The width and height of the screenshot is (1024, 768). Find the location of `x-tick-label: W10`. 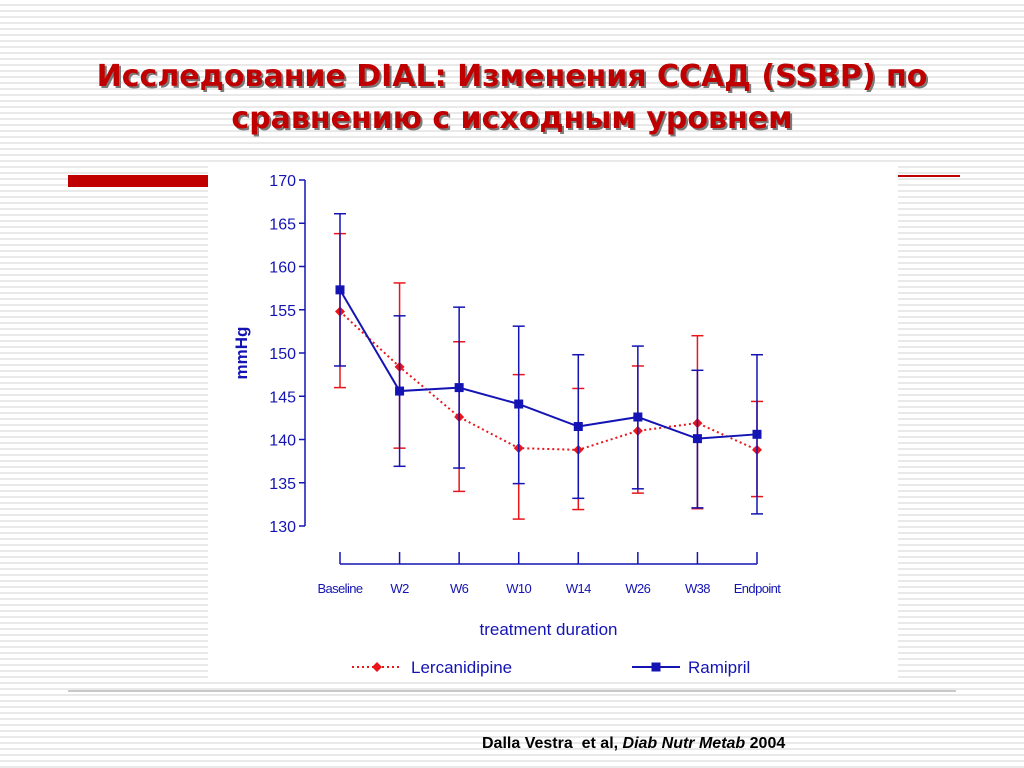

x-tick-label: W10 is located at coordinates (518, 588).